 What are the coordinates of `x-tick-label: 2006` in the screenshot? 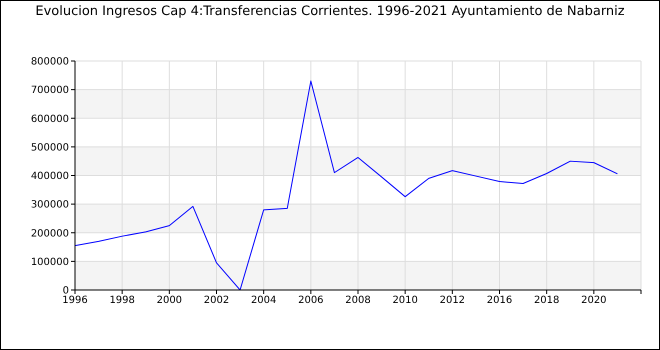 It's located at (311, 300).